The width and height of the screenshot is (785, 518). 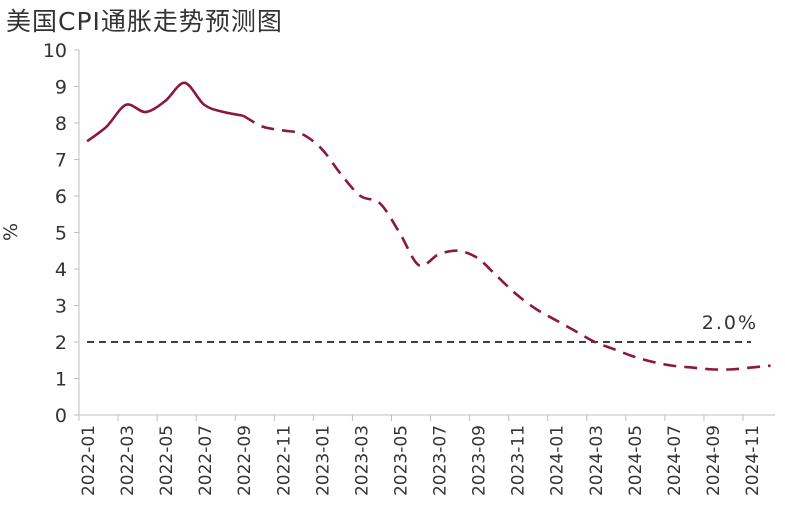 I want to click on y-tick-label: 7, so click(x=61, y=161).